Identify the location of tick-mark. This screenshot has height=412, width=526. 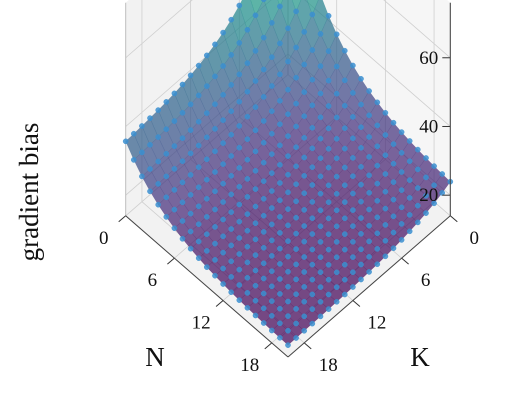
(171, 261).